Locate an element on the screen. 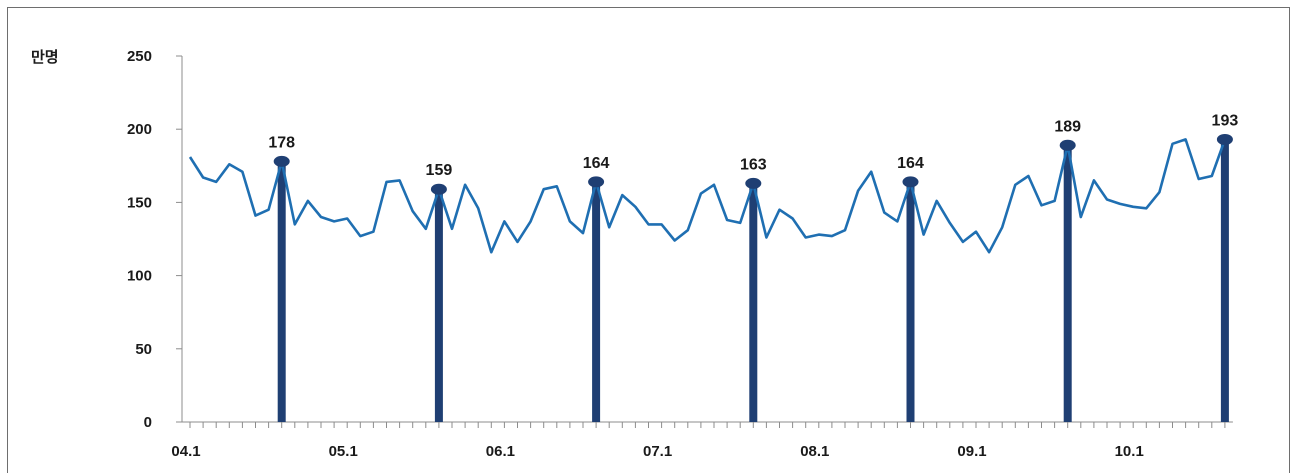  data-label: 193 is located at coordinates (1225, 120).